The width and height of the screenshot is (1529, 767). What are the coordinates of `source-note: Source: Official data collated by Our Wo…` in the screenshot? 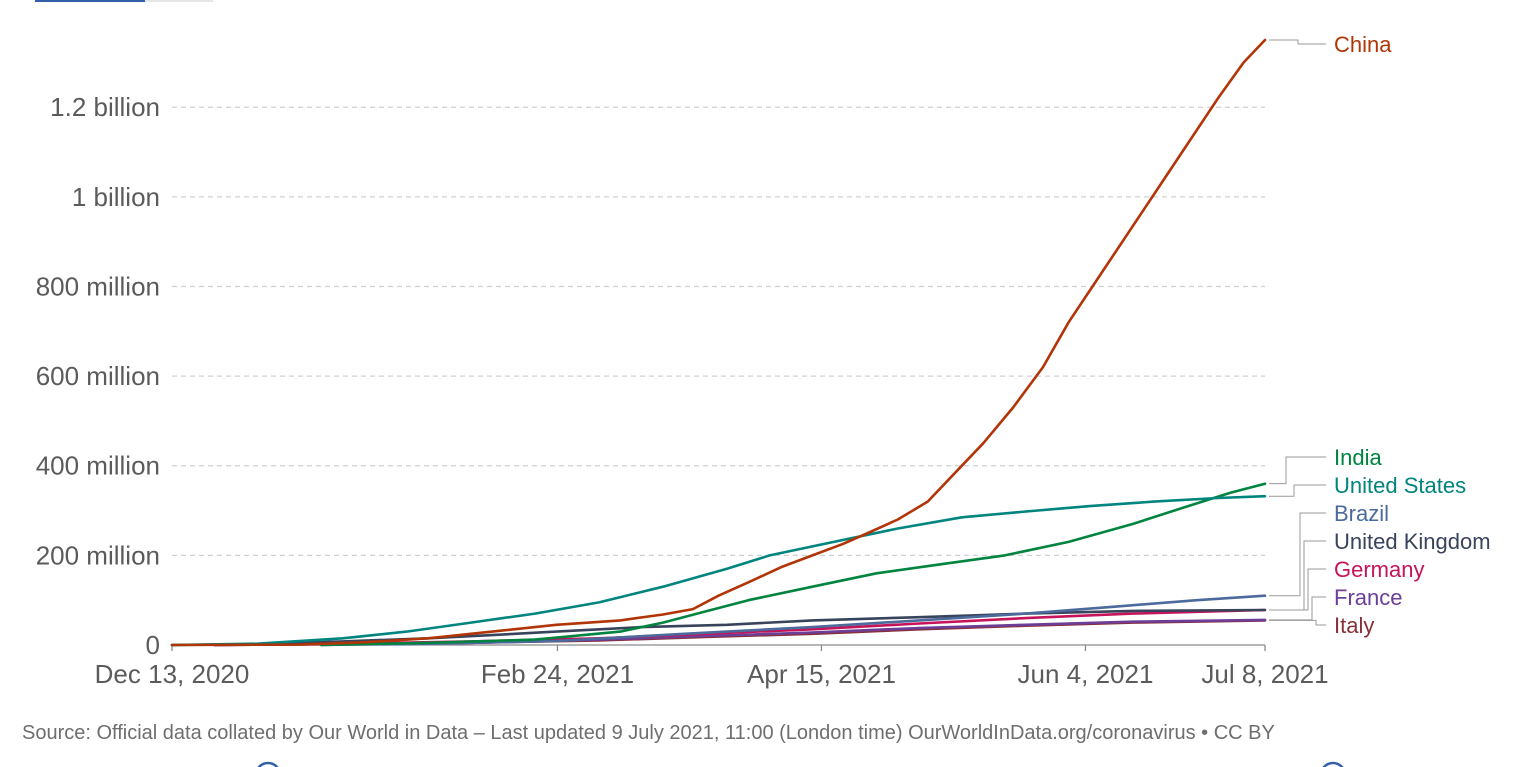 It's located at (648, 733).